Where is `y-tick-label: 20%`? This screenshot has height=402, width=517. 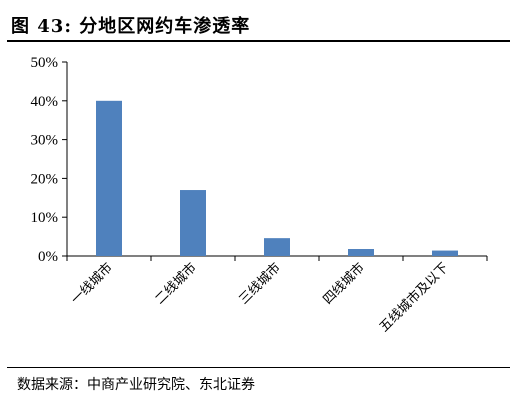
y-tick-label: 20% is located at coordinates (45, 179).